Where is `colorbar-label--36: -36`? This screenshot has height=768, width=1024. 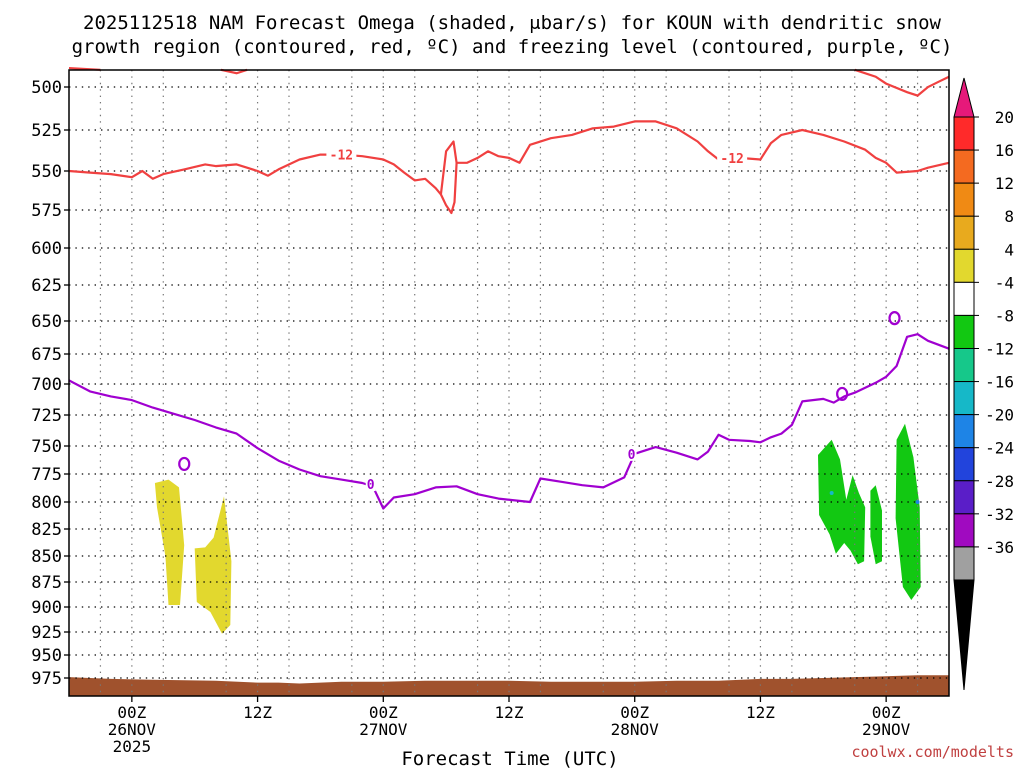 colorbar-label--36: -36 is located at coordinates (999, 547).